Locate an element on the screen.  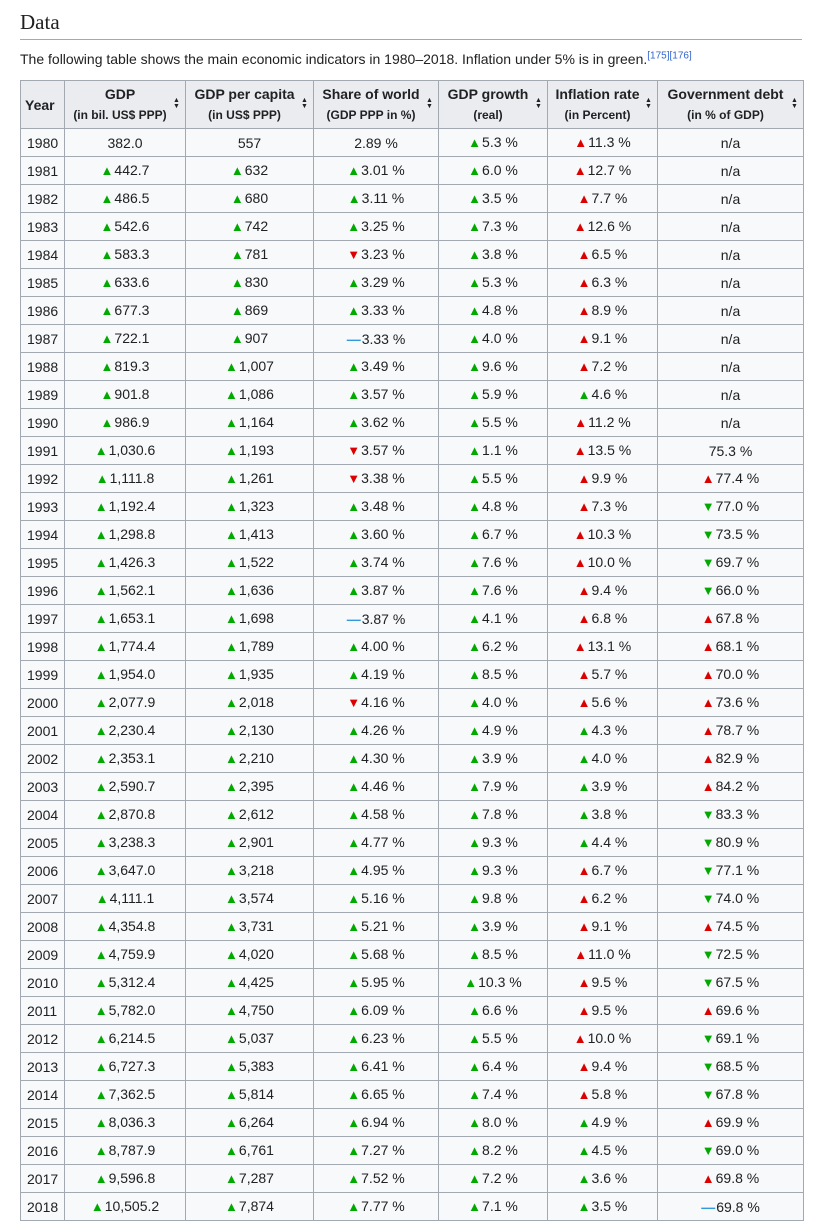
cell-value: 3.57 % is located at coordinates (383, 394).